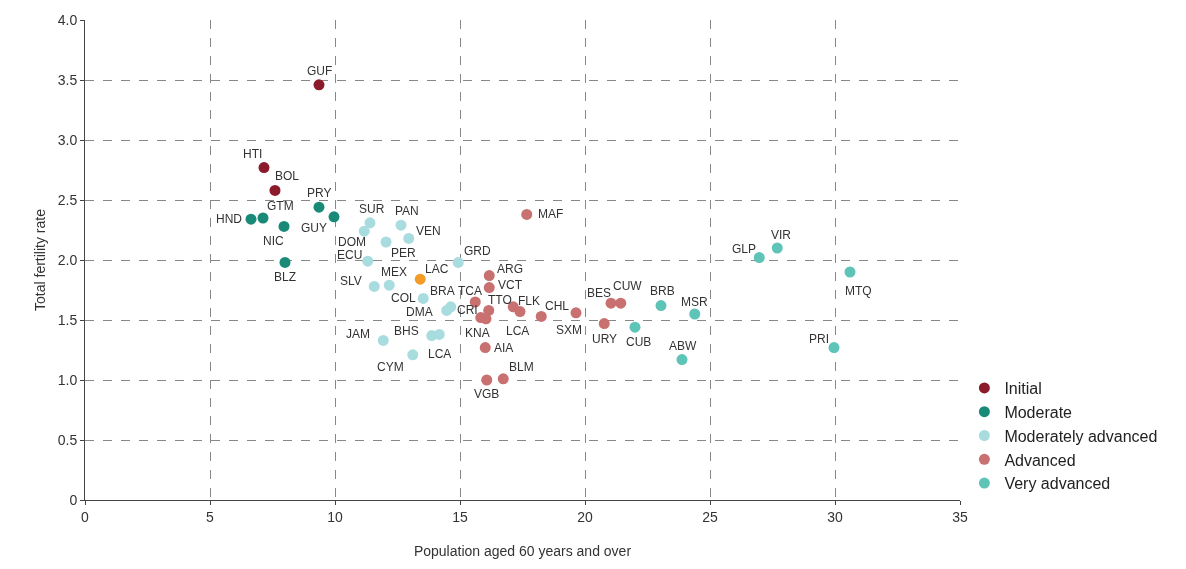 This screenshot has width=1186, height=569. I want to click on x-tick-label: 25, so click(710, 516).